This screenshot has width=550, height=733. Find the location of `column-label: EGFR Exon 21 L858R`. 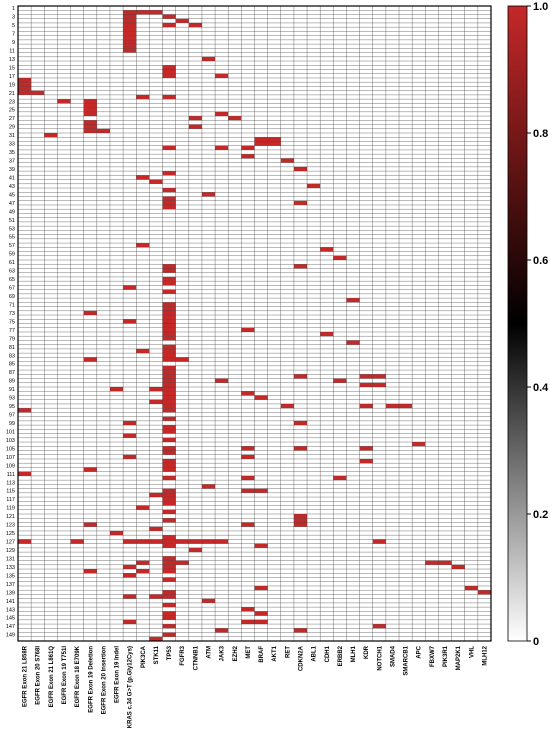

column-label: EGFR Exon 21 L858R is located at coordinates (26, 676).